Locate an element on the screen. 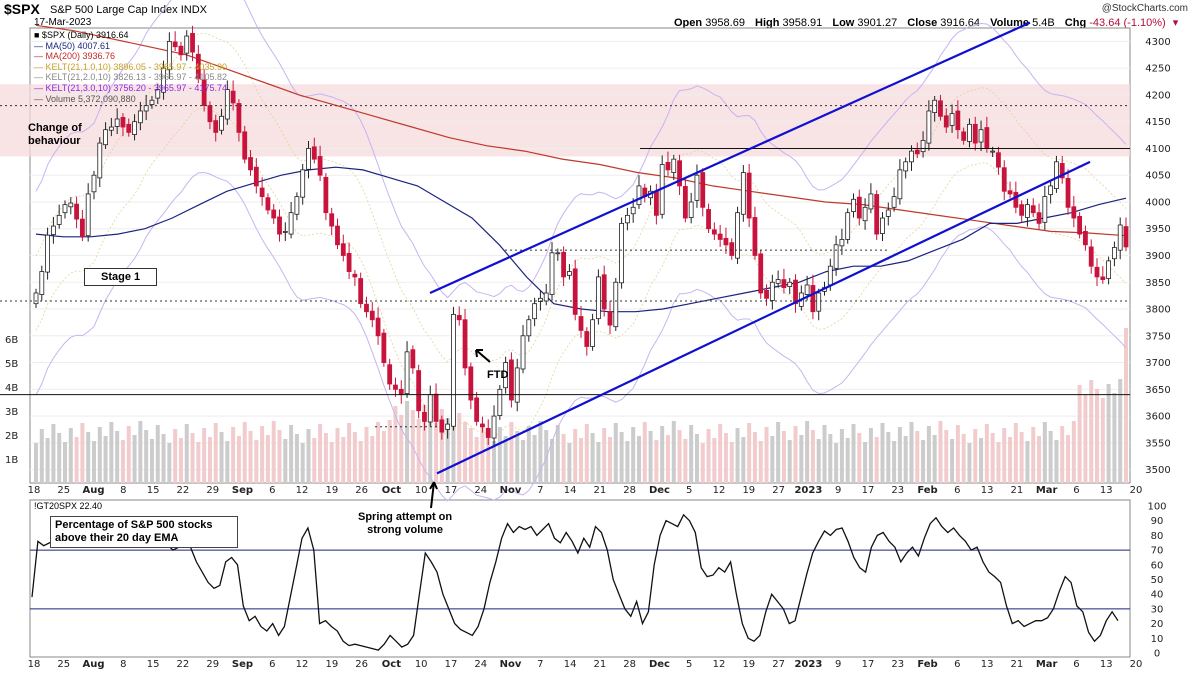  x-tick-label: 26 is located at coordinates (361, 490).